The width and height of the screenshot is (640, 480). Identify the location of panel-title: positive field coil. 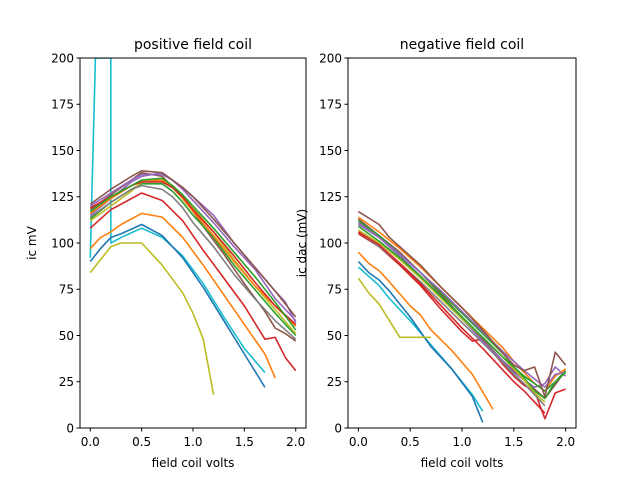
(193, 45).